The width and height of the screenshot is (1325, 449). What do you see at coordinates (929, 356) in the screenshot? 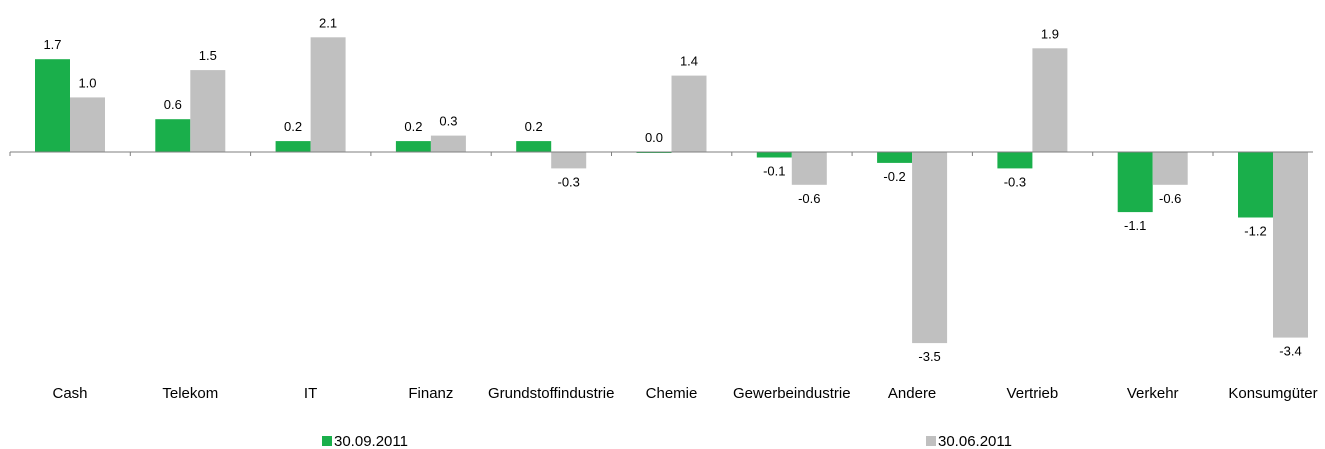
I see `data-label-andere-series-2: -3.5` at bounding box center [929, 356].